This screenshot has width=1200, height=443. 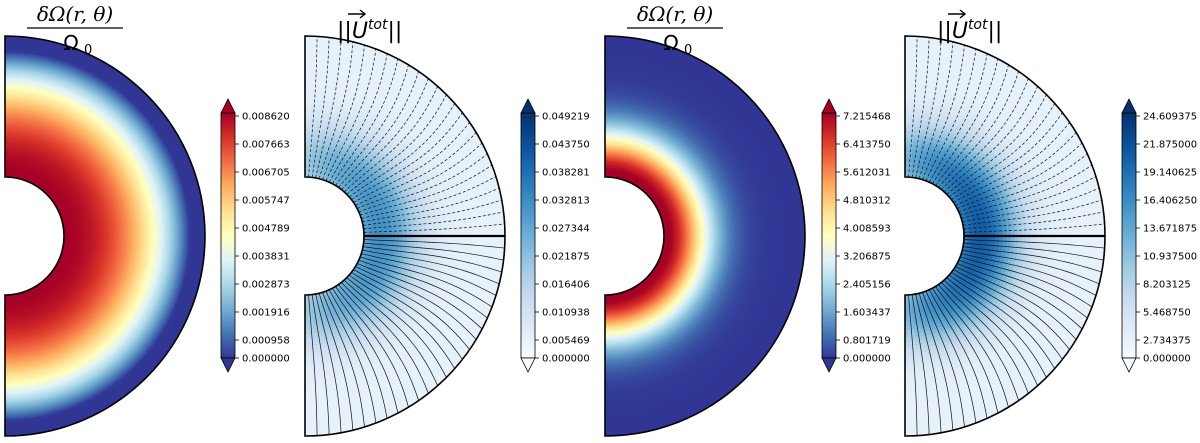 What do you see at coordinates (266, 201) in the screenshot?
I see `colorbar-tick-label: 0.005747` at bounding box center [266, 201].